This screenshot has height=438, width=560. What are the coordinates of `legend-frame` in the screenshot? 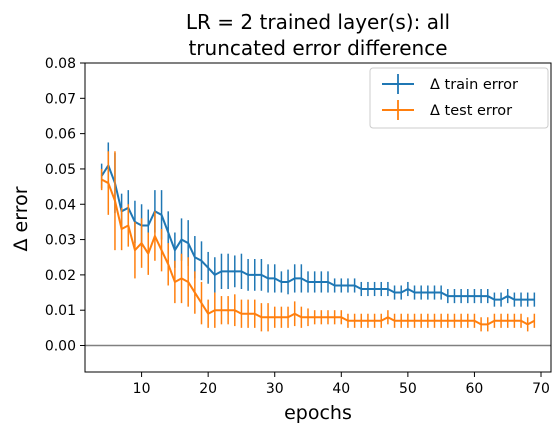 It's located at (459, 98).